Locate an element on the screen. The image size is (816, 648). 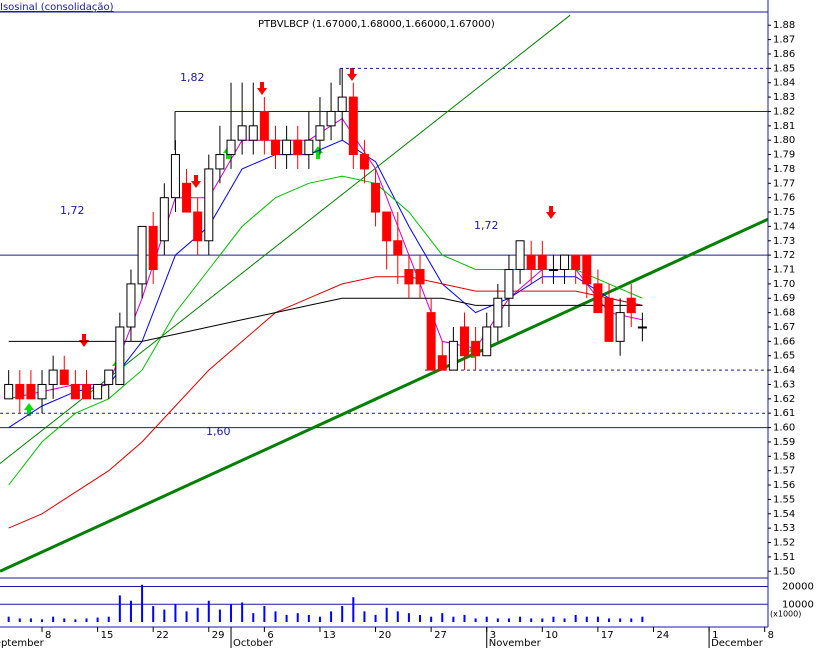
y-tick-label: 1.83 is located at coordinates (784, 97).